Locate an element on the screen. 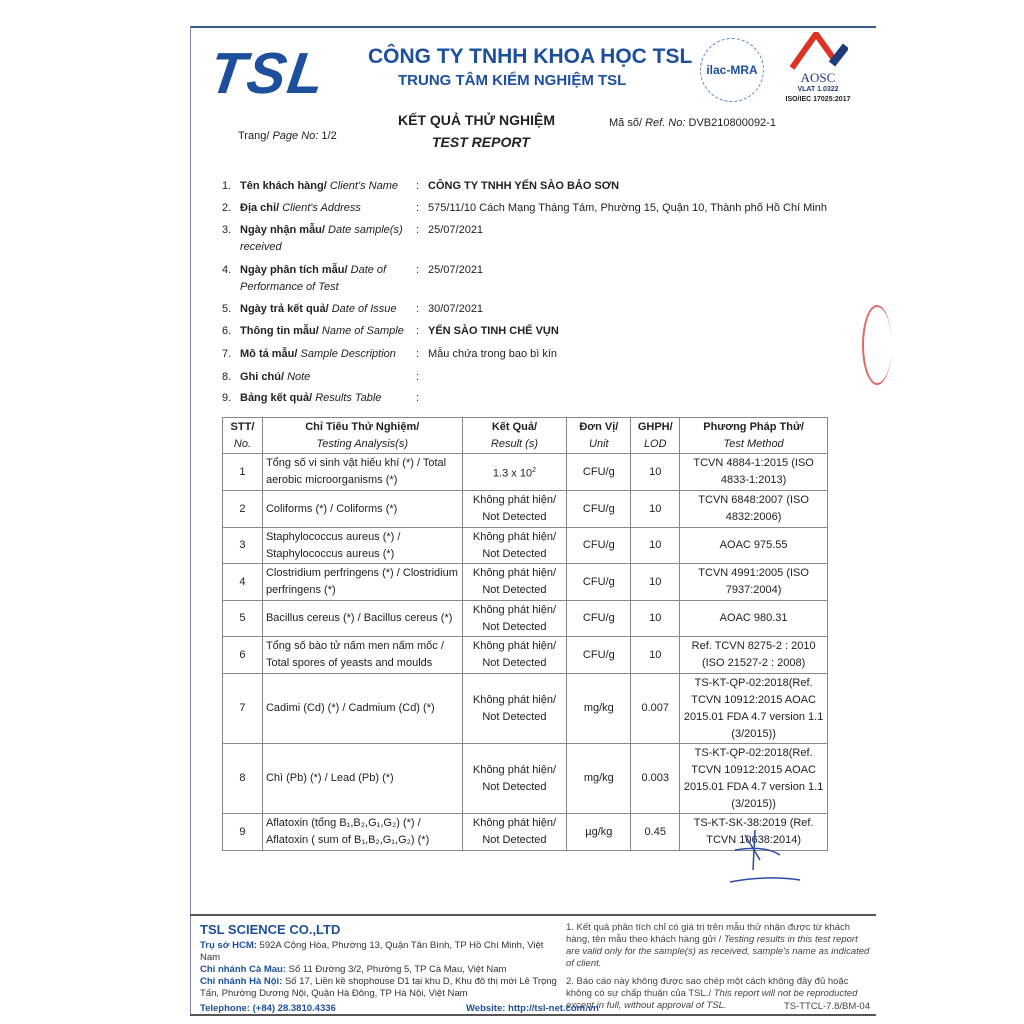  cell-lod: 0.003 is located at coordinates (655, 778).